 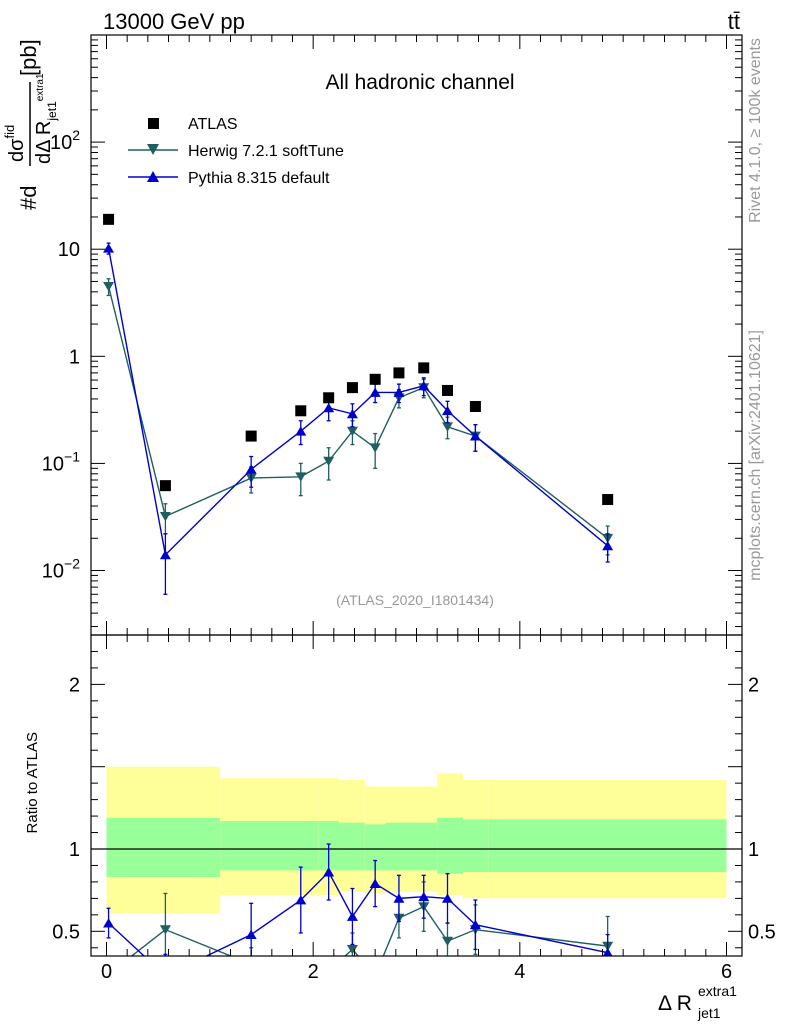 I want to click on legend-label-herwig: Herwig 7.2.1 softTune, so click(x=266, y=151).